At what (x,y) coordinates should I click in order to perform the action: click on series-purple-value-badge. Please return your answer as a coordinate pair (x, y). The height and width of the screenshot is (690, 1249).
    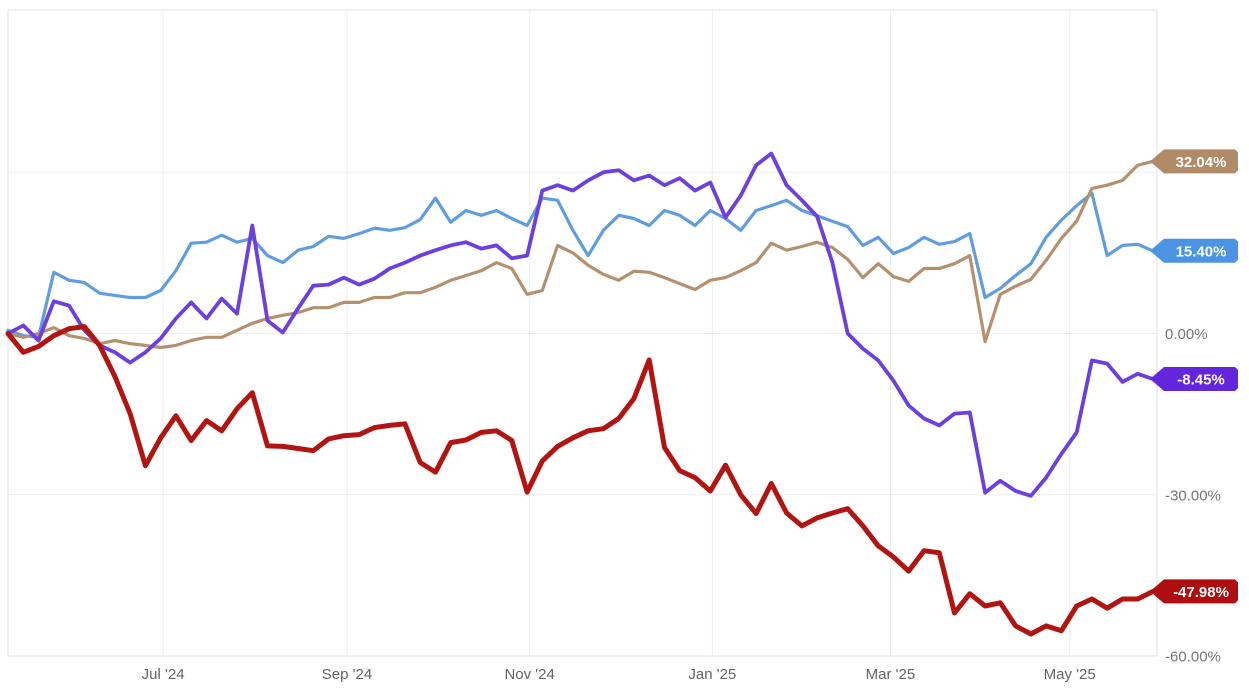
    Looking at the image, I should click on (1194, 378).